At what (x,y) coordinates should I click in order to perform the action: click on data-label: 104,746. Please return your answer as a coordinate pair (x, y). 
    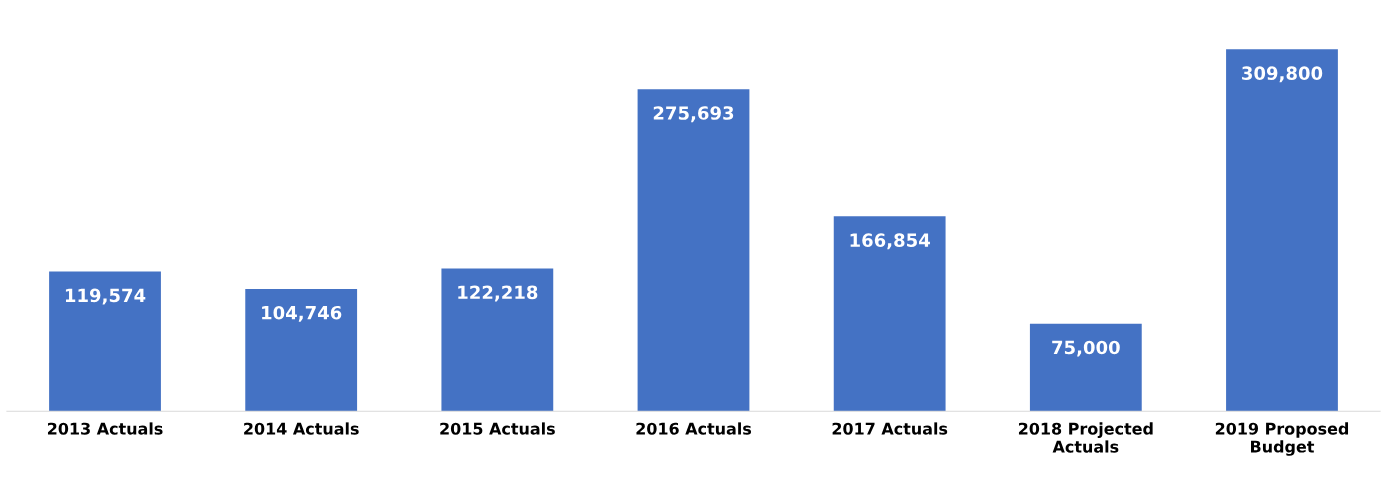
    Looking at the image, I should click on (302, 313).